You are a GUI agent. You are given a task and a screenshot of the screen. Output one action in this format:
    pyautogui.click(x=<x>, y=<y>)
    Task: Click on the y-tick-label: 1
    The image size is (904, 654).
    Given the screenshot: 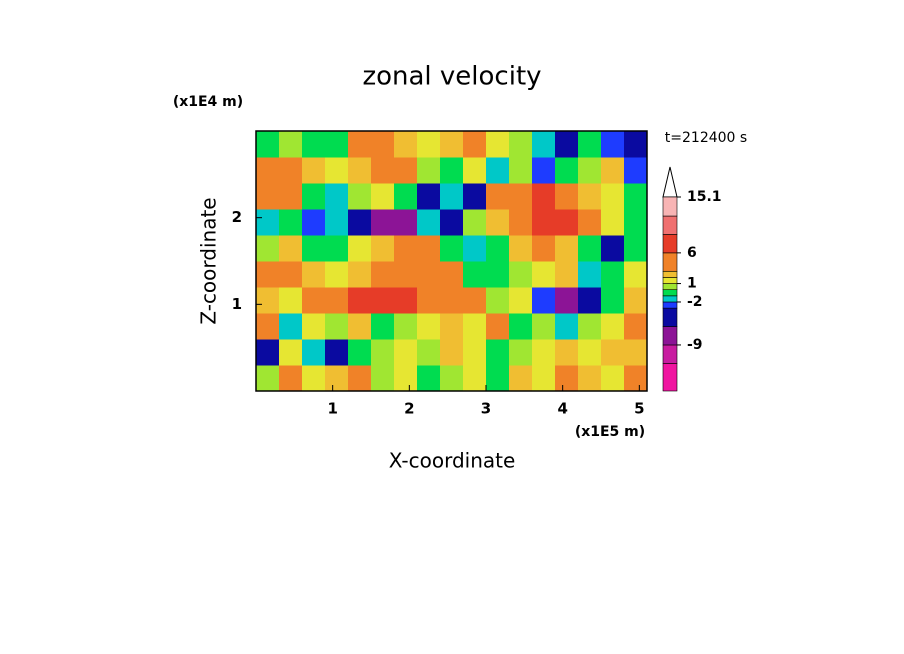 What is the action you would take?
    pyautogui.click(x=237, y=304)
    